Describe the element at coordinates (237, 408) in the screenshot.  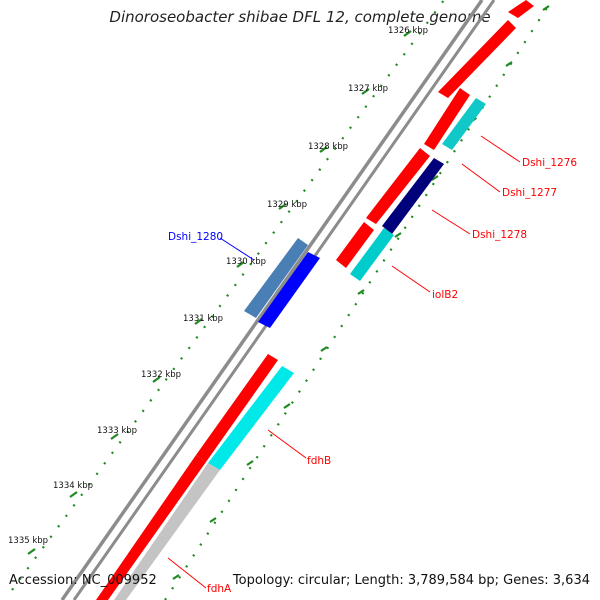
I see `cds-feature-fdhb` at that location.